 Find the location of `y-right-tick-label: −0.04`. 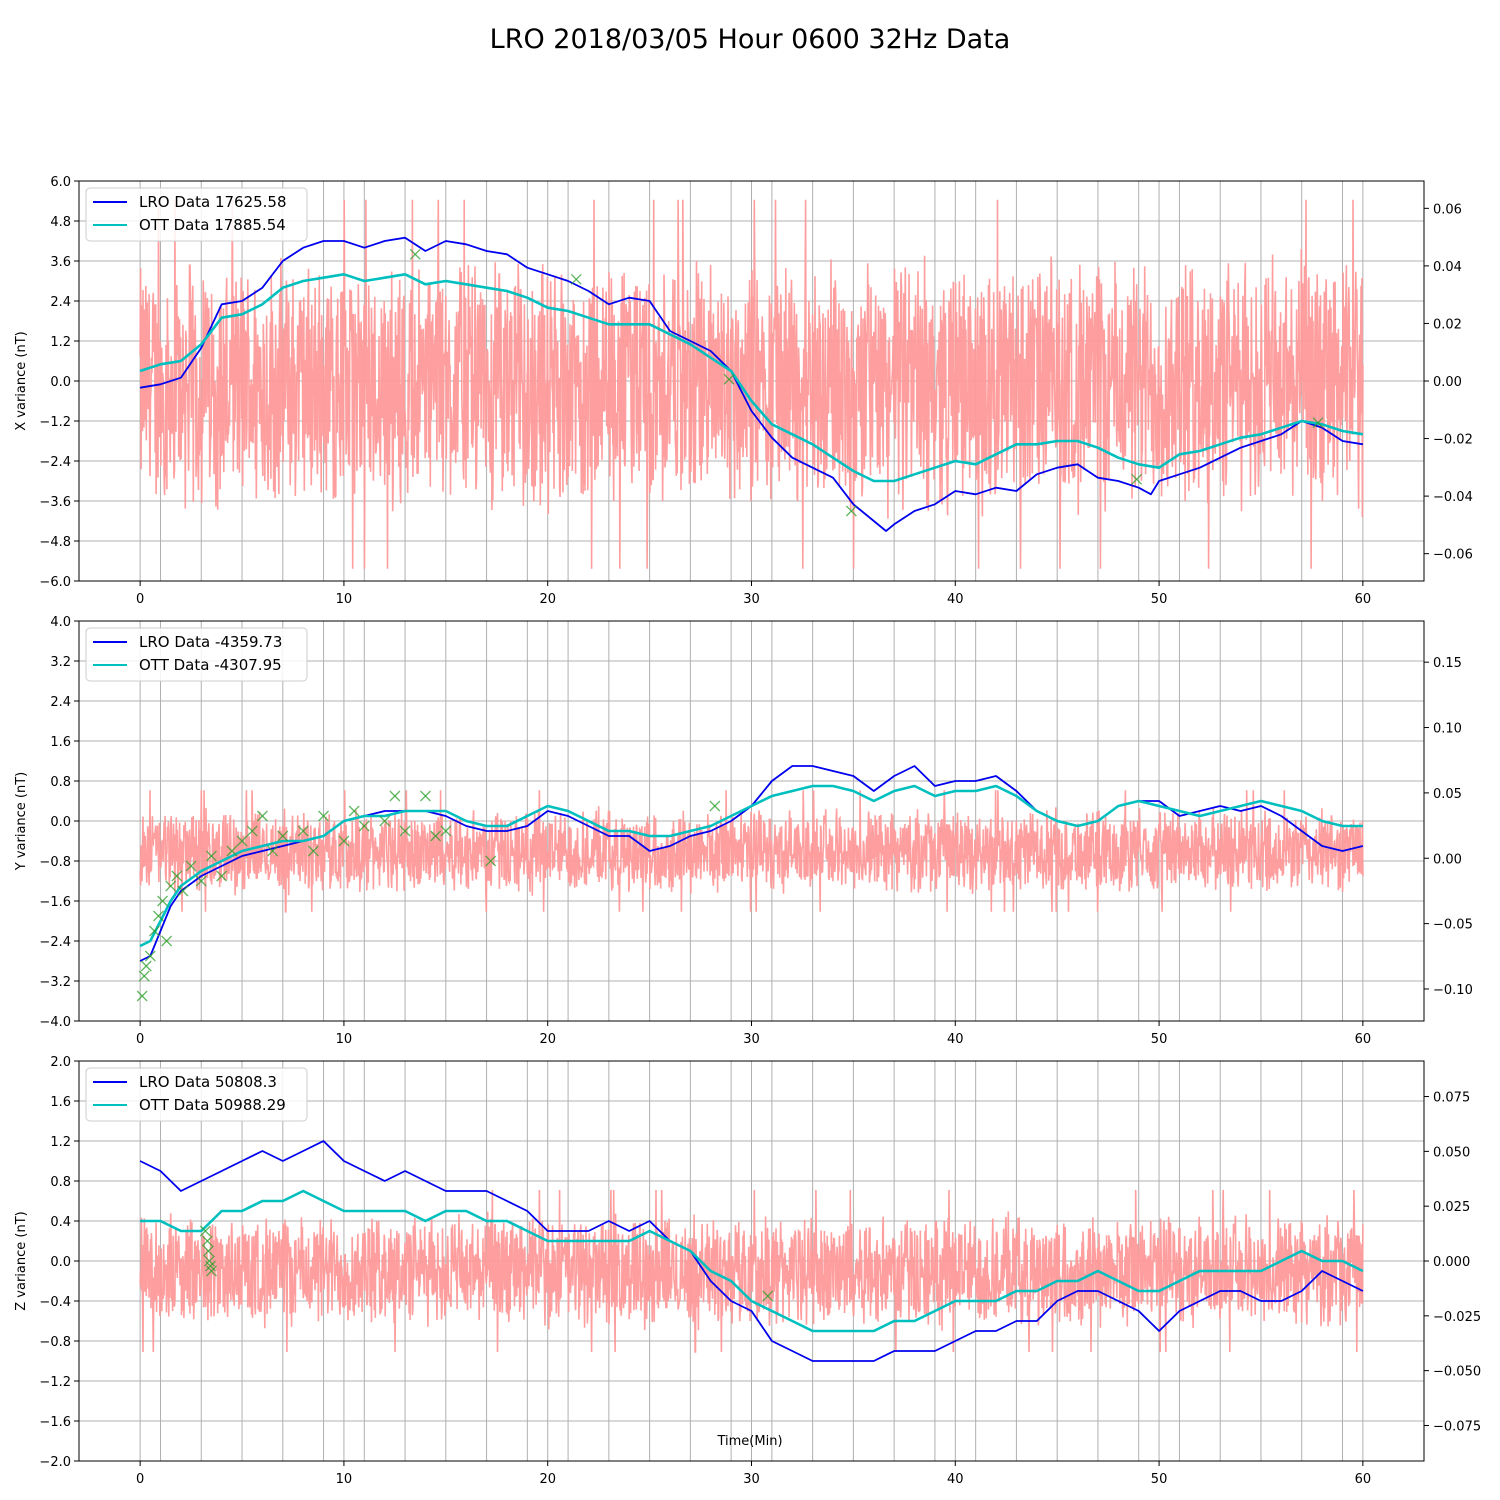

y-right-tick-label: −0.04 is located at coordinates (1453, 497).